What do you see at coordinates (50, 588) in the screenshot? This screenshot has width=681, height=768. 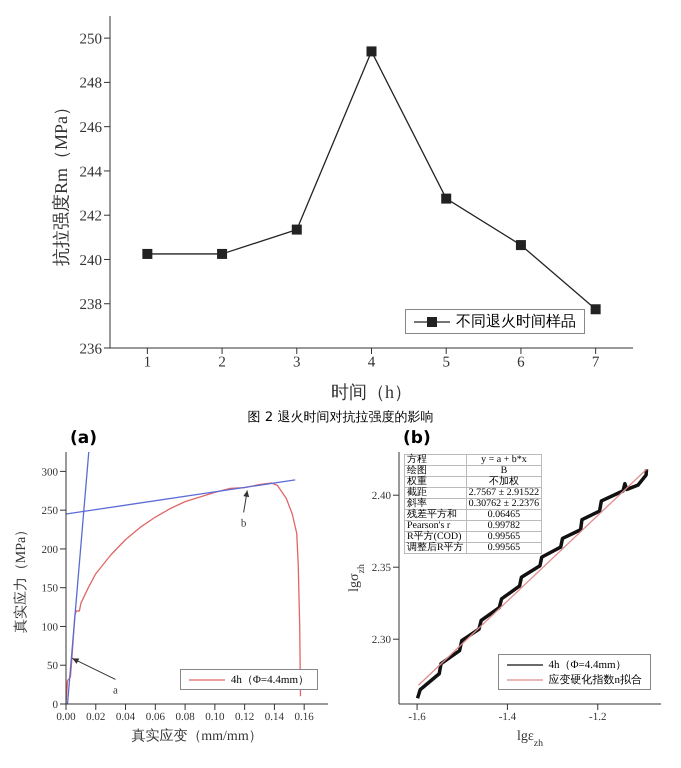 I see `y-tick-label: 150` at bounding box center [50, 588].